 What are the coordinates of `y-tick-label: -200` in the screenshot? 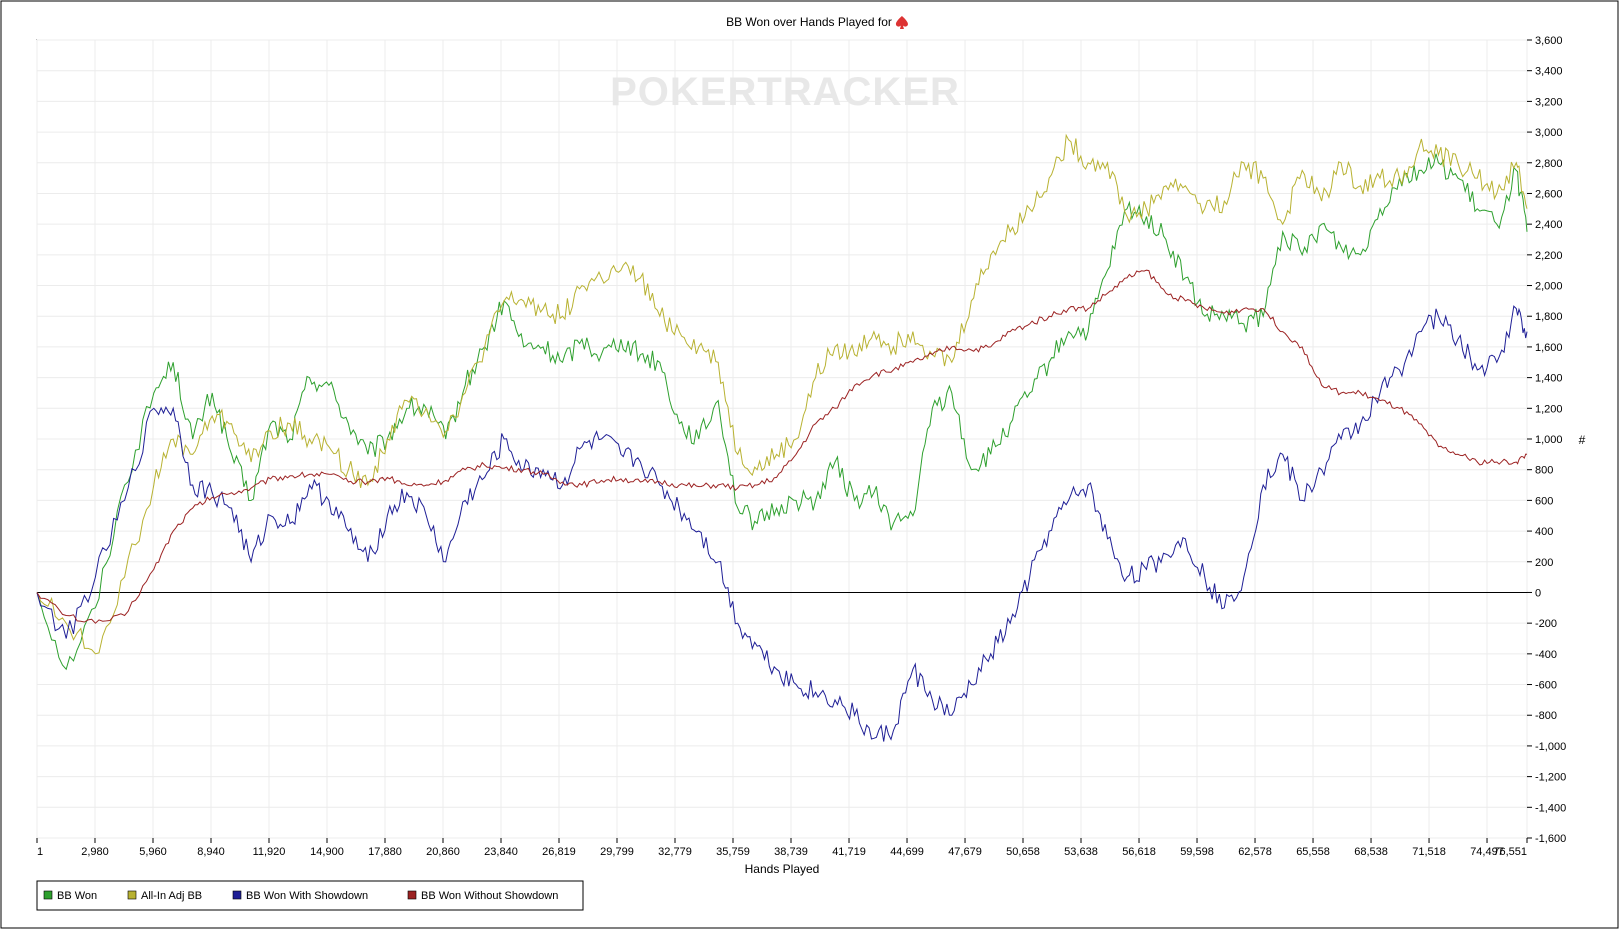 It's located at (1546, 624).